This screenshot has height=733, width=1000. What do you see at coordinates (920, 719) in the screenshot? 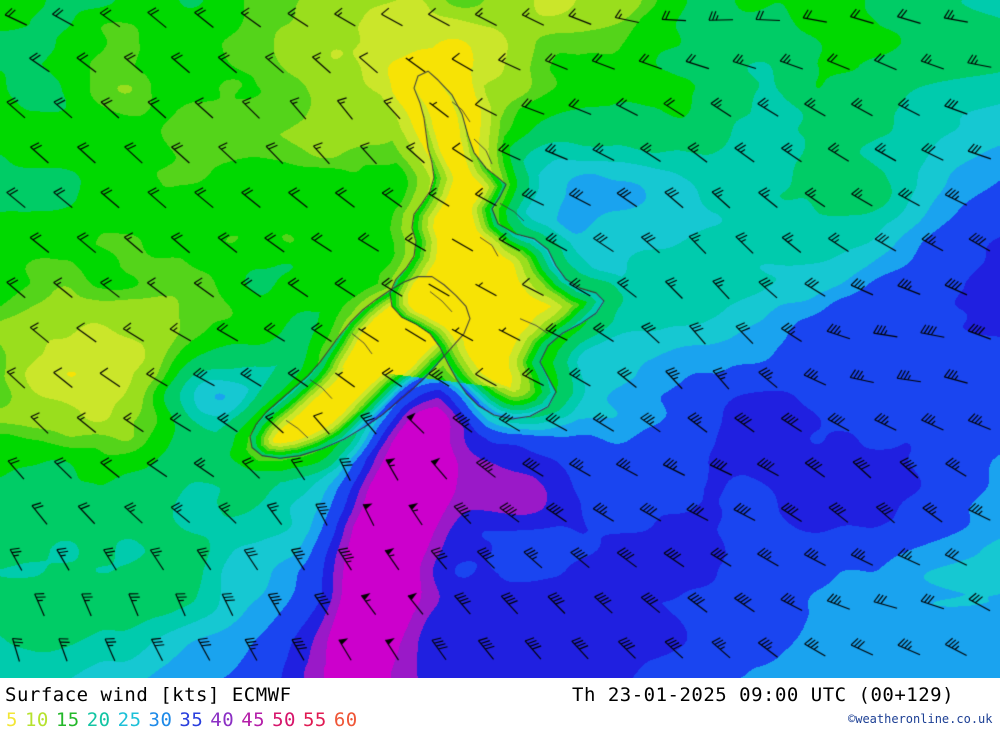
I see `copyright-label: ©weatheronline.co.uk` at bounding box center [920, 719].